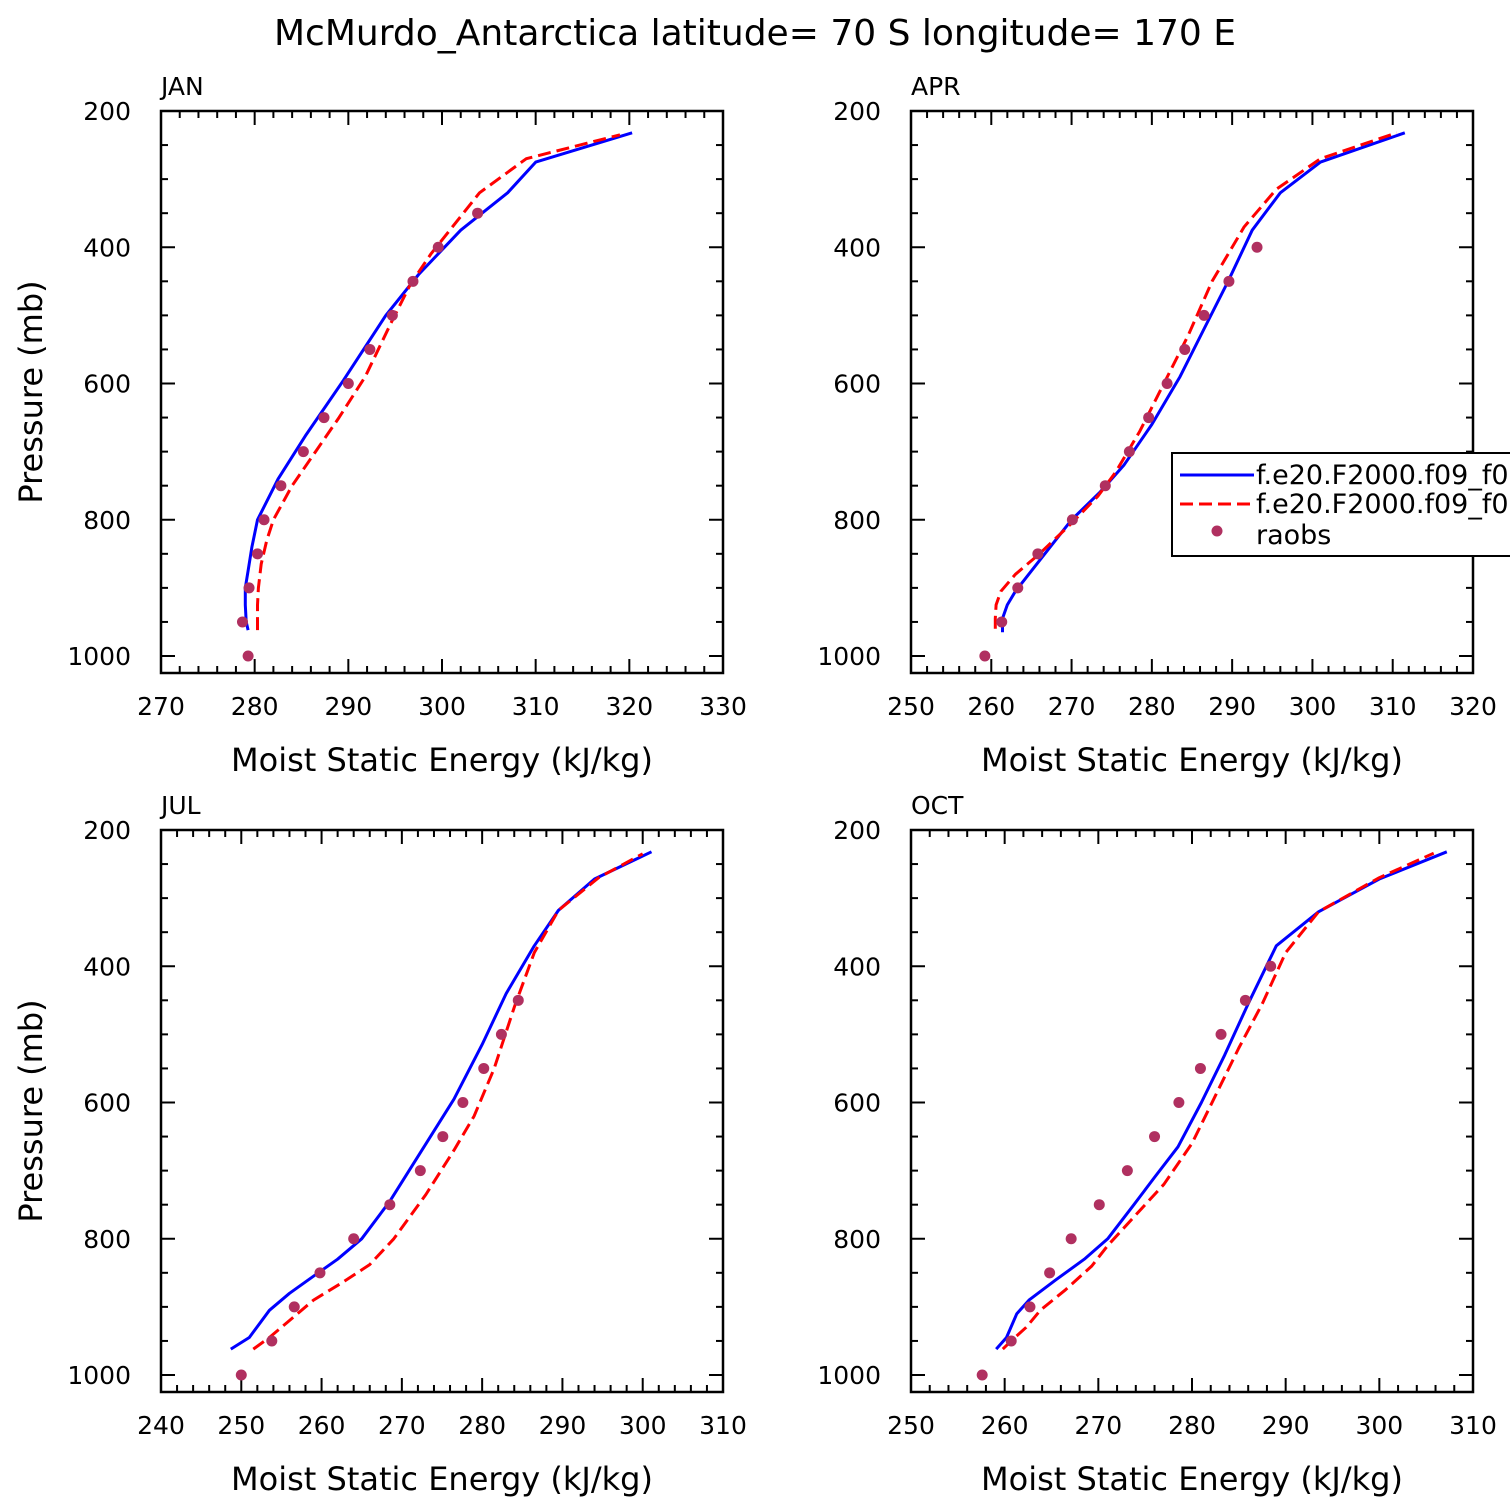  I want to click on plot-area-jan, so click(434, 396).